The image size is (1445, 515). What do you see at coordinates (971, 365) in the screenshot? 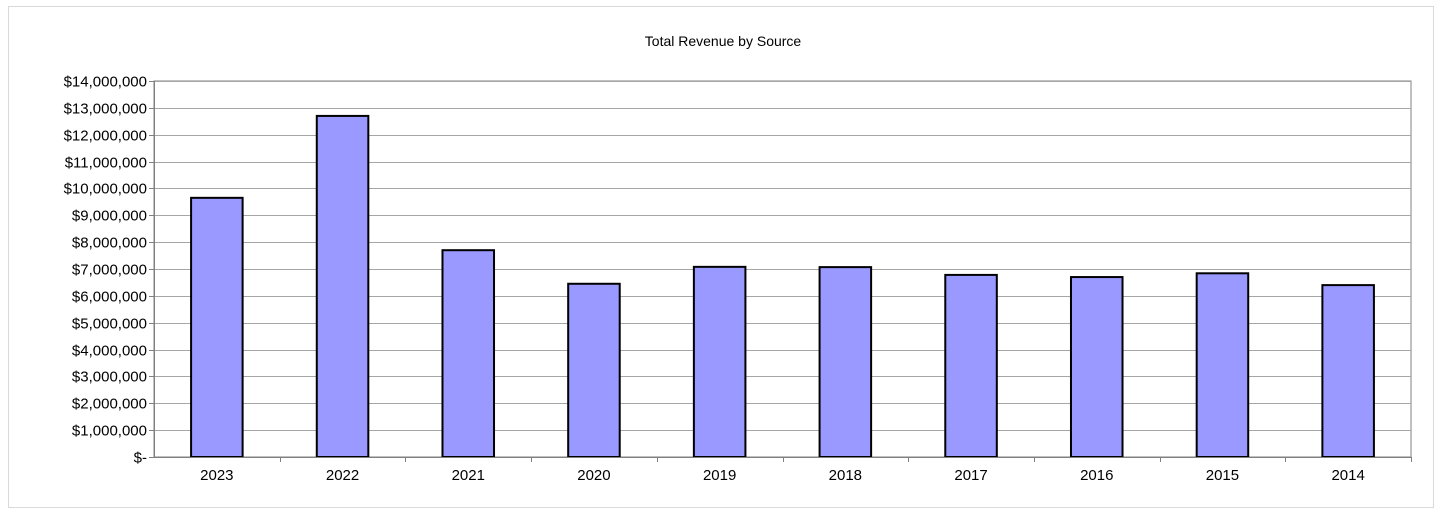
I see `bar-2017` at bounding box center [971, 365].